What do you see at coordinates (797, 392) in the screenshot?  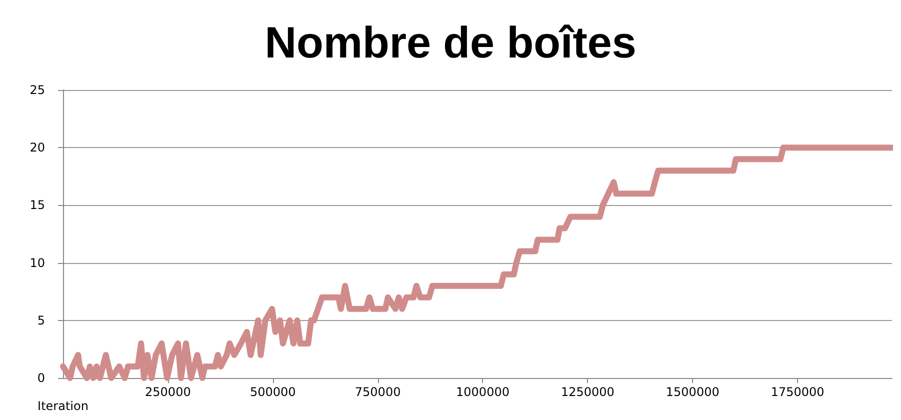 I see `x-tick-label: 1750000` at bounding box center [797, 392].